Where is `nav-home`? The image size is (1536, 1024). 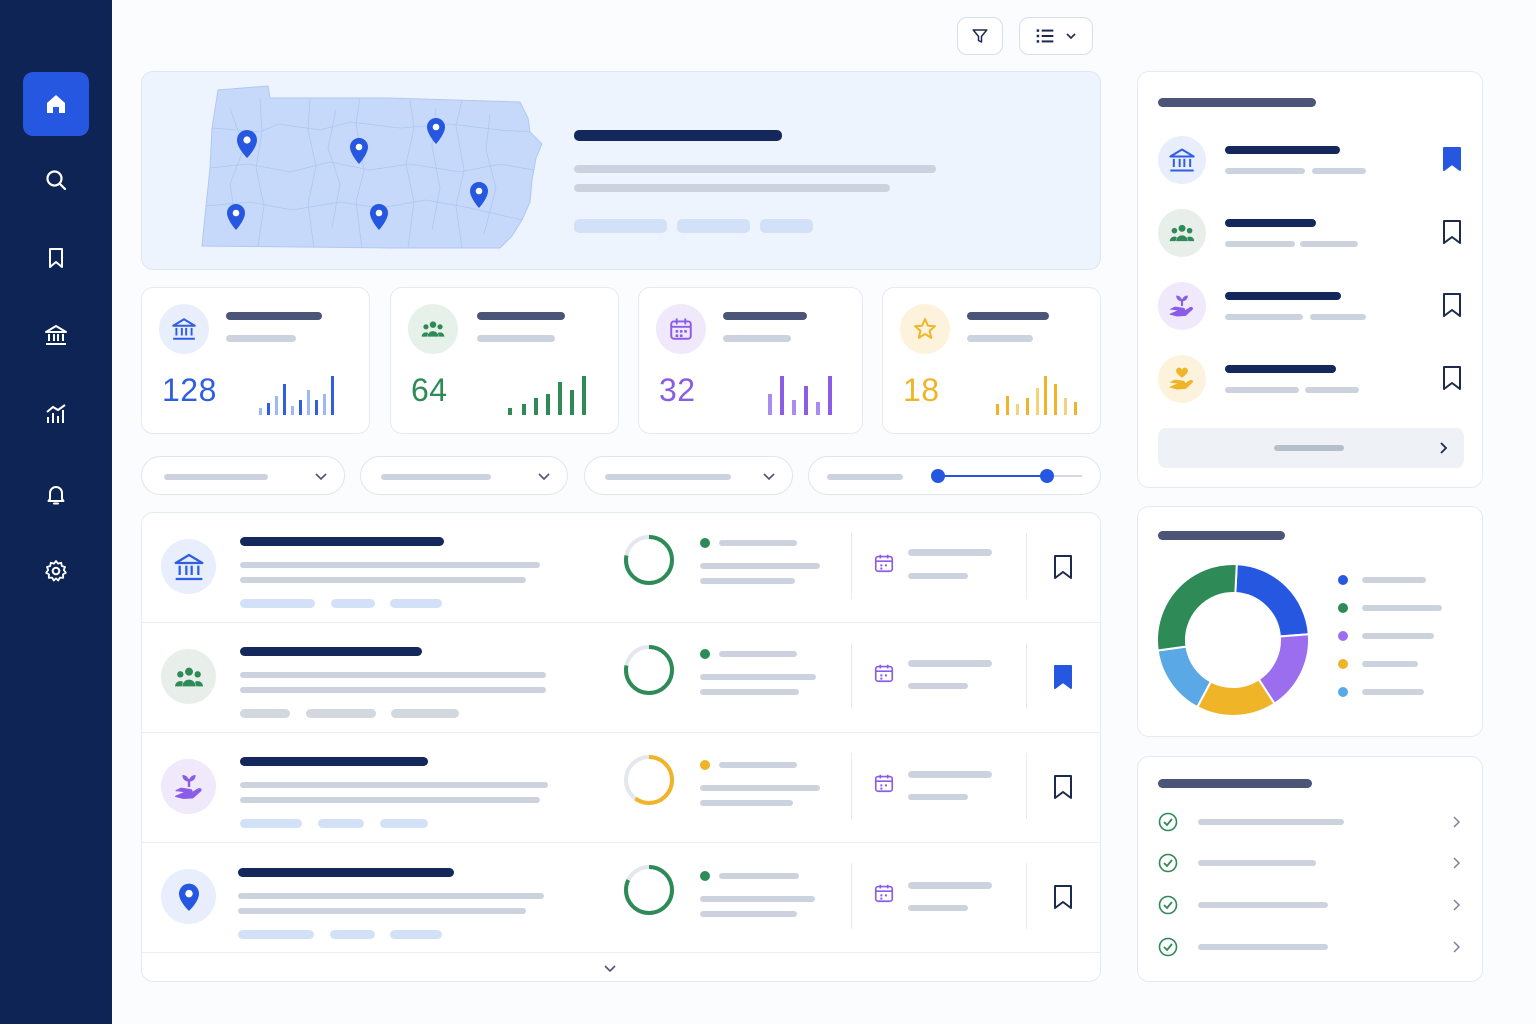 nav-home is located at coordinates (56, 104).